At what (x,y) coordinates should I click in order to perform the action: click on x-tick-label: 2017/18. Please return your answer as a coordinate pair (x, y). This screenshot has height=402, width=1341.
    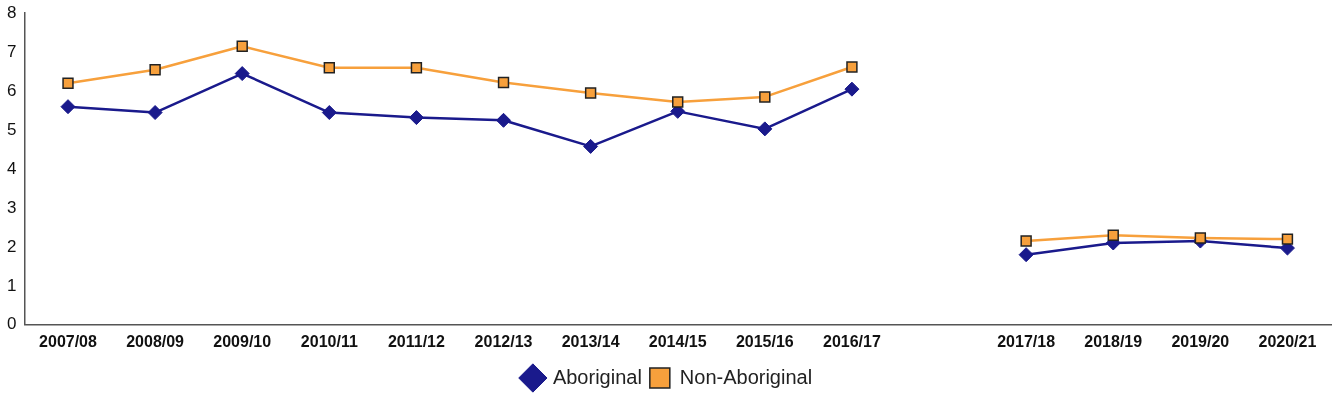
    Looking at the image, I should click on (1026, 341).